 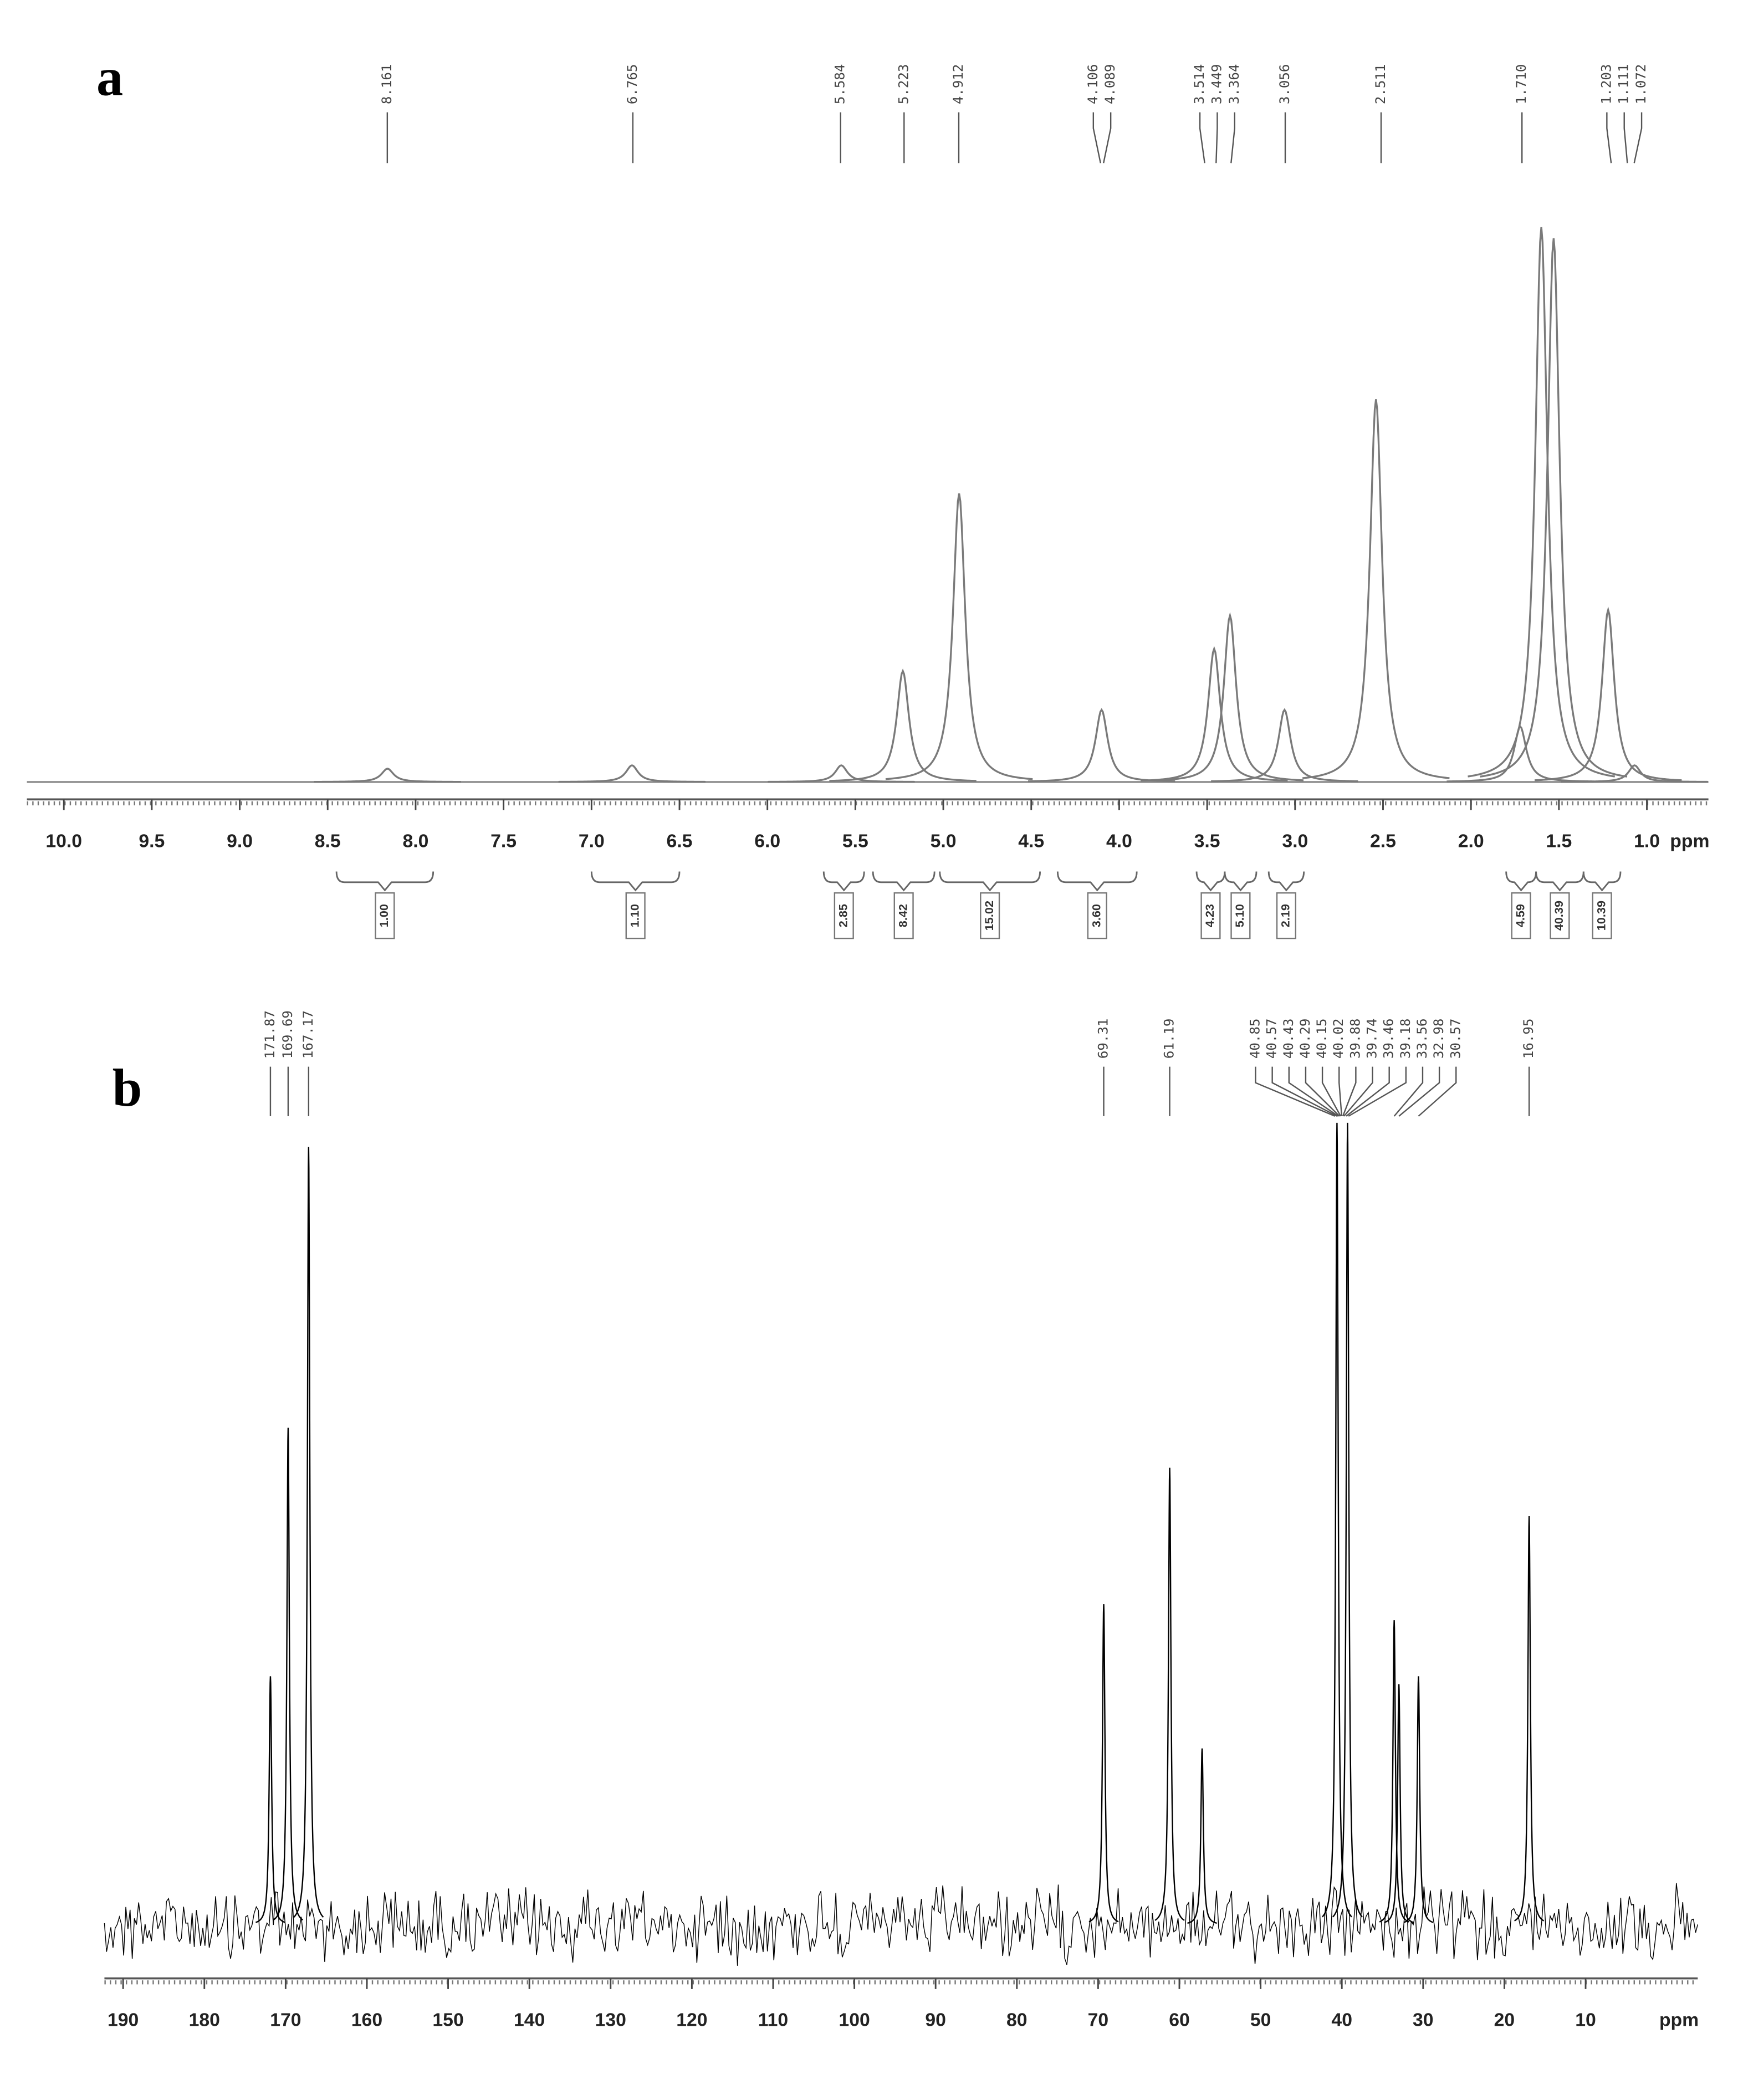 What do you see at coordinates (632, 84) in the screenshot?
I see `peak-label: 6.765` at bounding box center [632, 84].